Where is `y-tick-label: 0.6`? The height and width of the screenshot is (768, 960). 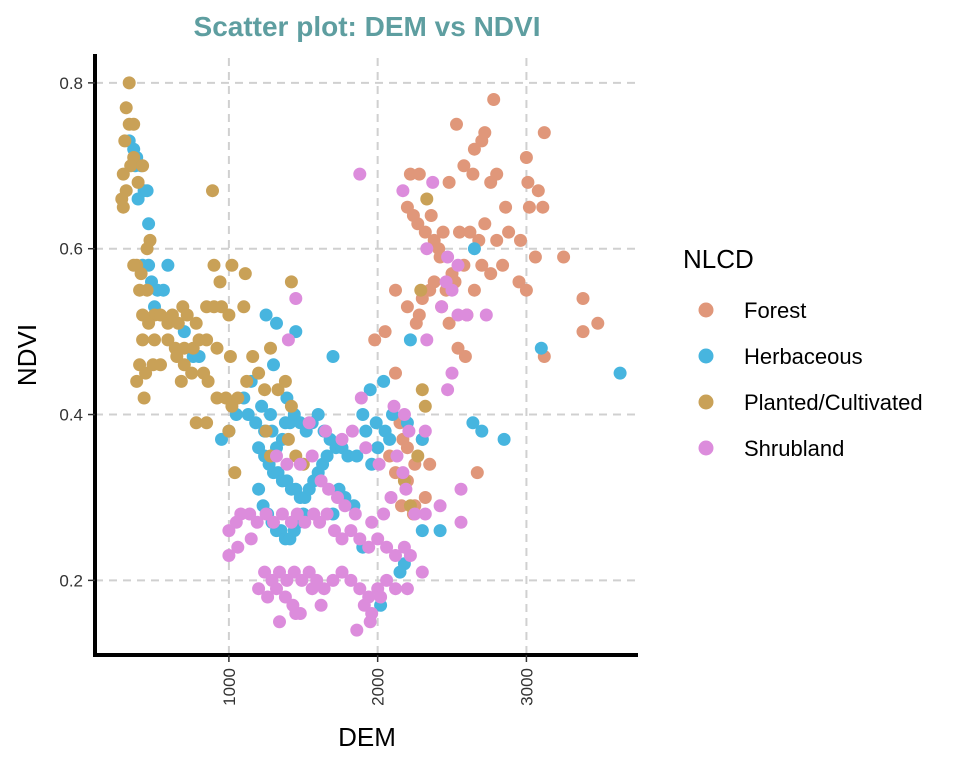 y-tick-label: 0.6 is located at coordinates (71, 249).